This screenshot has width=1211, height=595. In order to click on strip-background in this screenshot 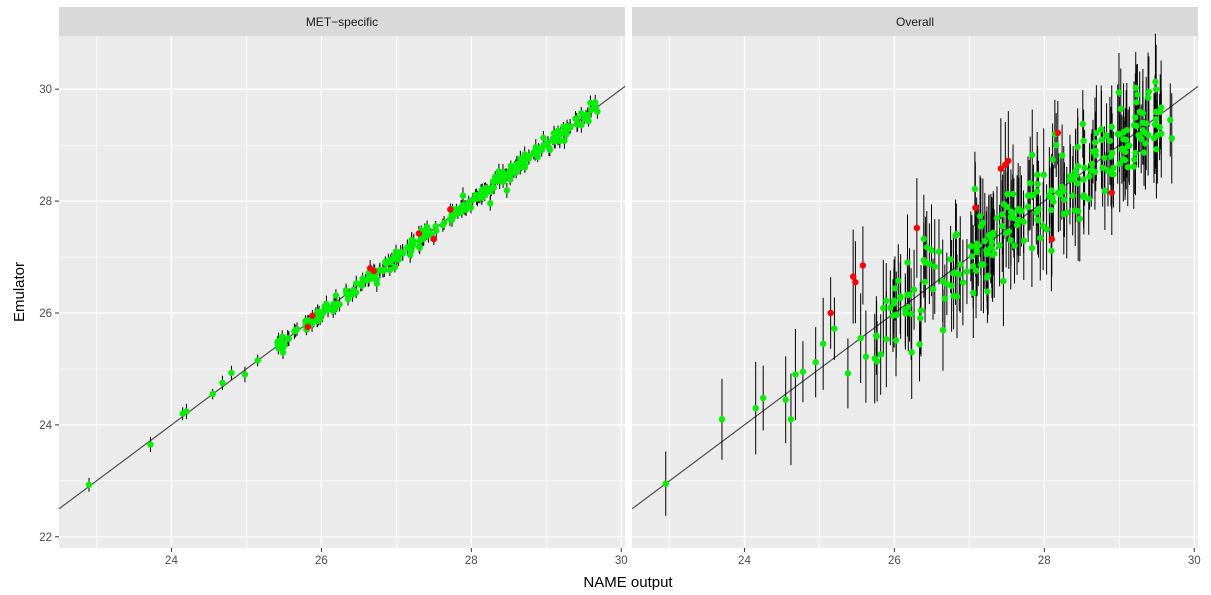, I will do `click(915, 21)`.